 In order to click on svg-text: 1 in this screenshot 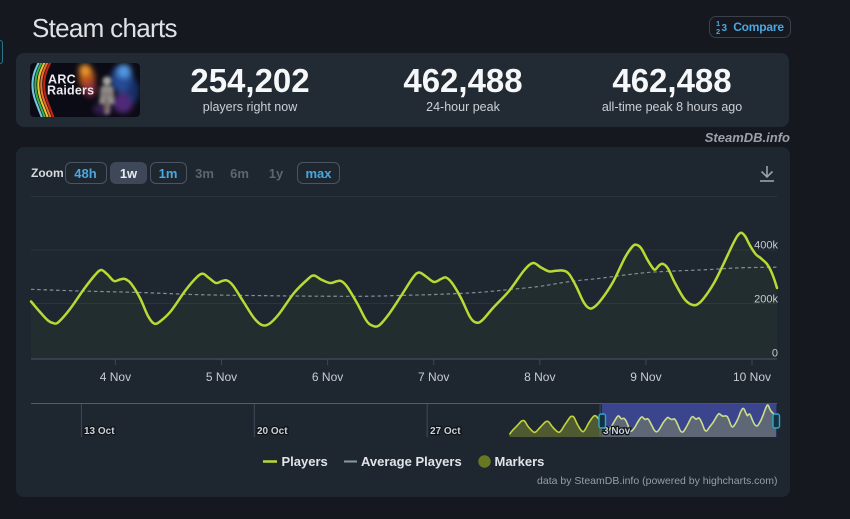, I will do `click(718, 23)`.